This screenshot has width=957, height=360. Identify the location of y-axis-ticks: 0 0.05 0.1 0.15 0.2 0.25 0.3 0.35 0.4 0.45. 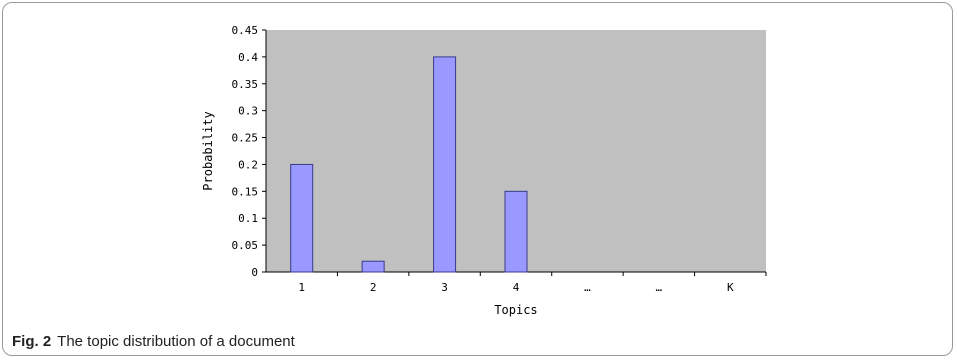
(249, 151).